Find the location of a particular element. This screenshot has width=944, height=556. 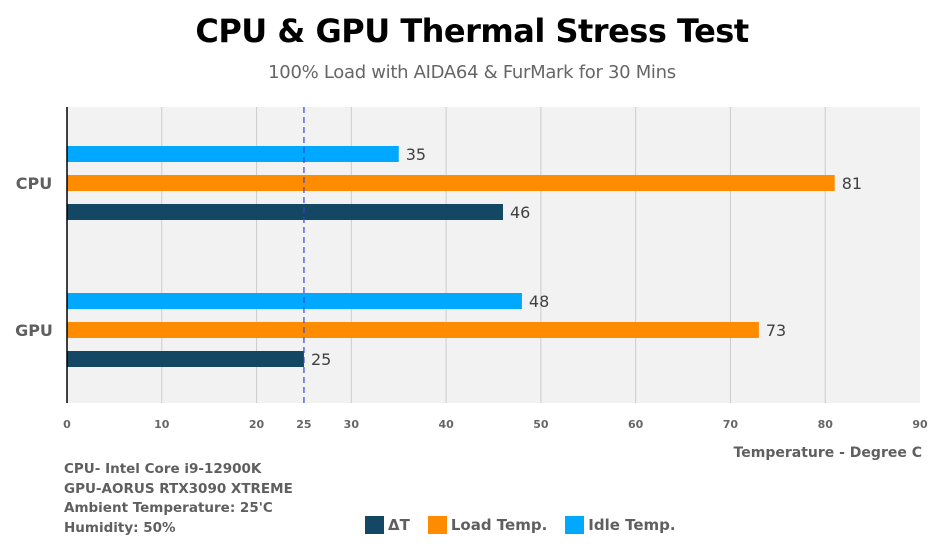

bar-cpu-load-temp is located at coordinates (451, 183).